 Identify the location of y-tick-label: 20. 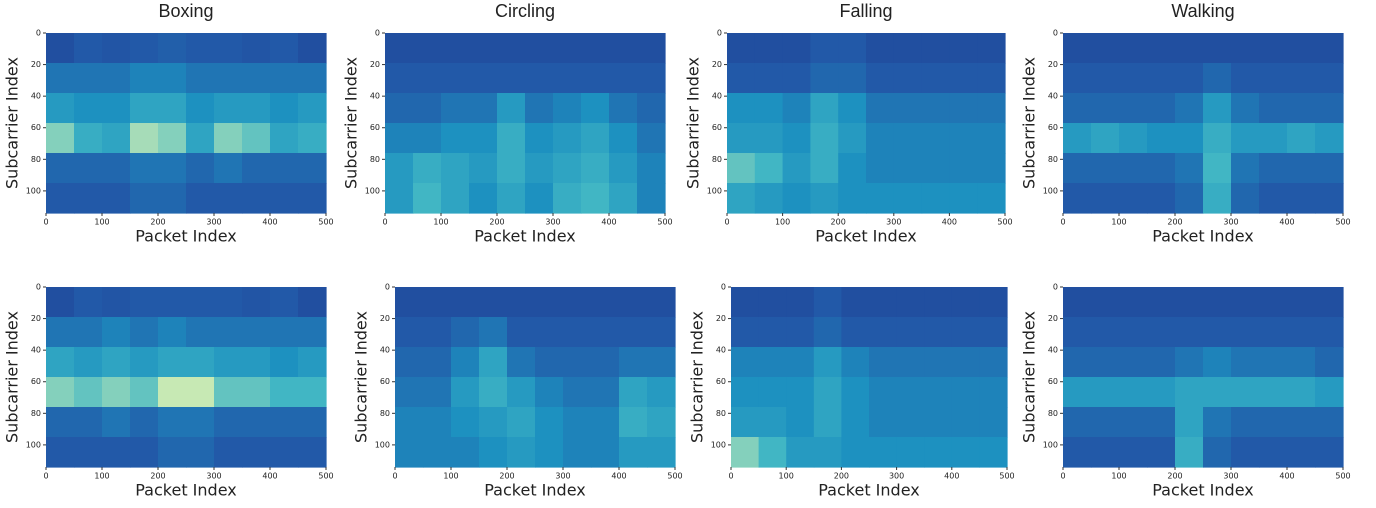
(36, 318).